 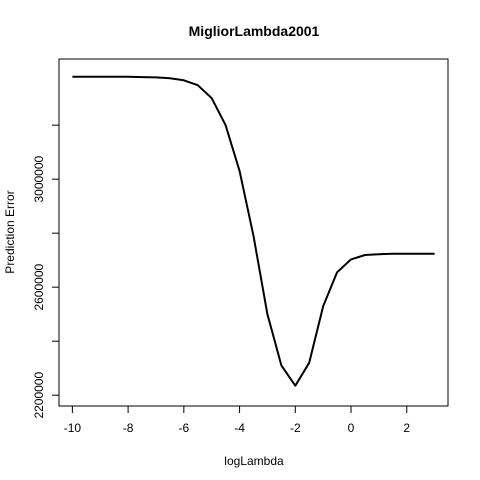 I want to click on x-tick-label: 2, so click(x=406, y=428).